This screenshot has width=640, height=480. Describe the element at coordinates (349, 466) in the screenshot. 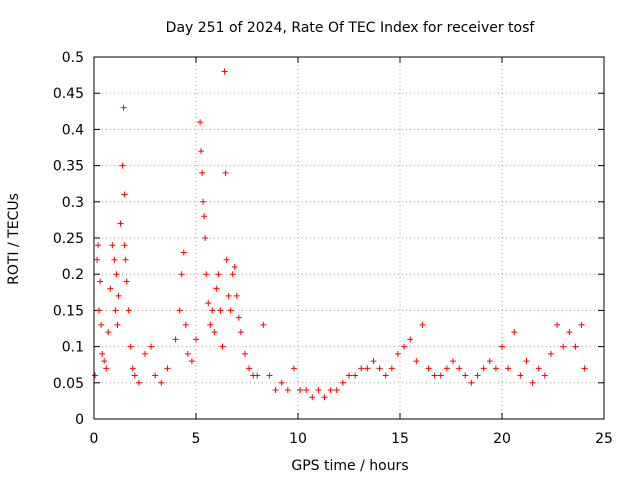

I see `x-axis-label: GPS time / hours` at that location.